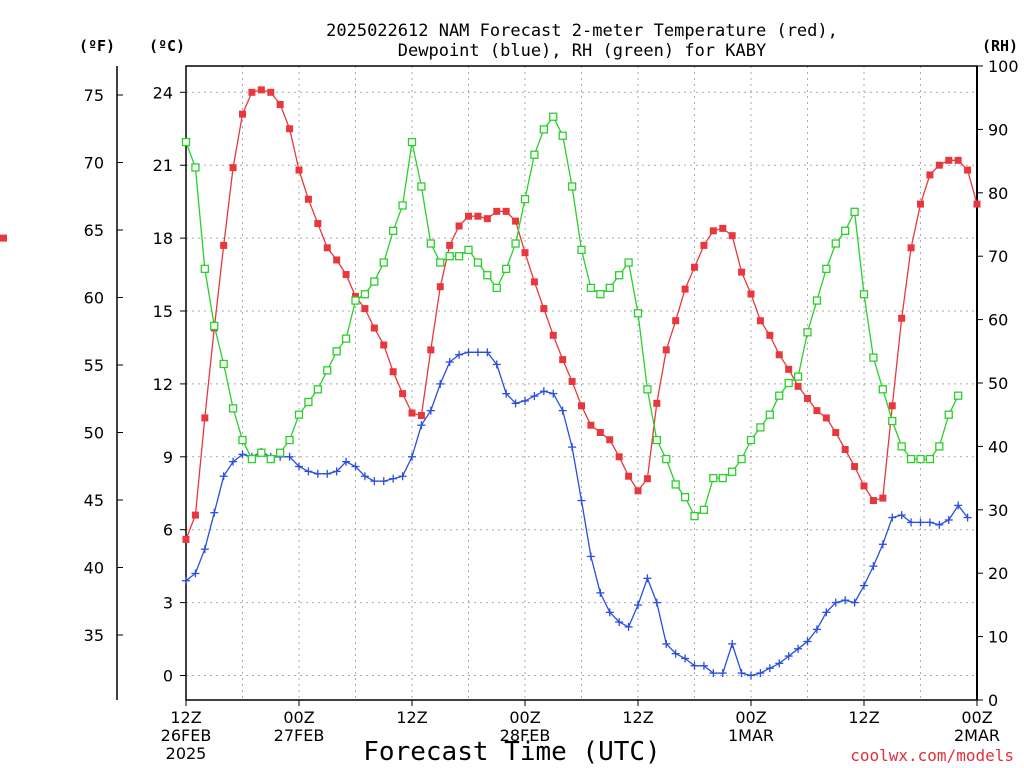  What do you see at coordinates (94, 635) in the screenshot?
I see `fahrenheit-tick-label: 35` at bounding box center [94, 635].